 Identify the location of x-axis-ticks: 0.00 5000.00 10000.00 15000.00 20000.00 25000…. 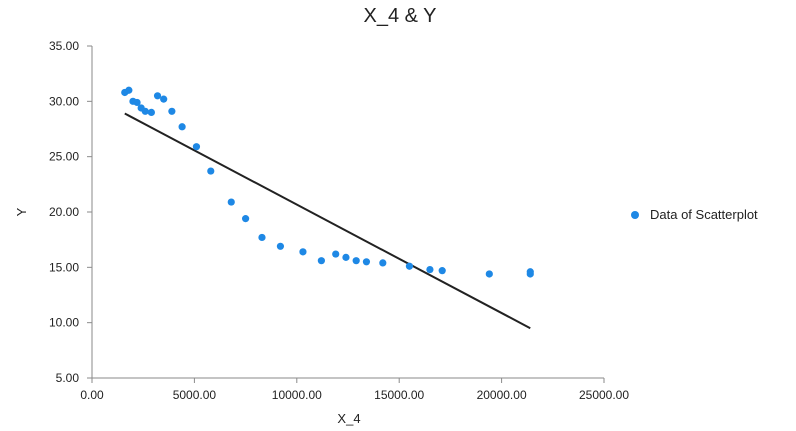
(354, 390).